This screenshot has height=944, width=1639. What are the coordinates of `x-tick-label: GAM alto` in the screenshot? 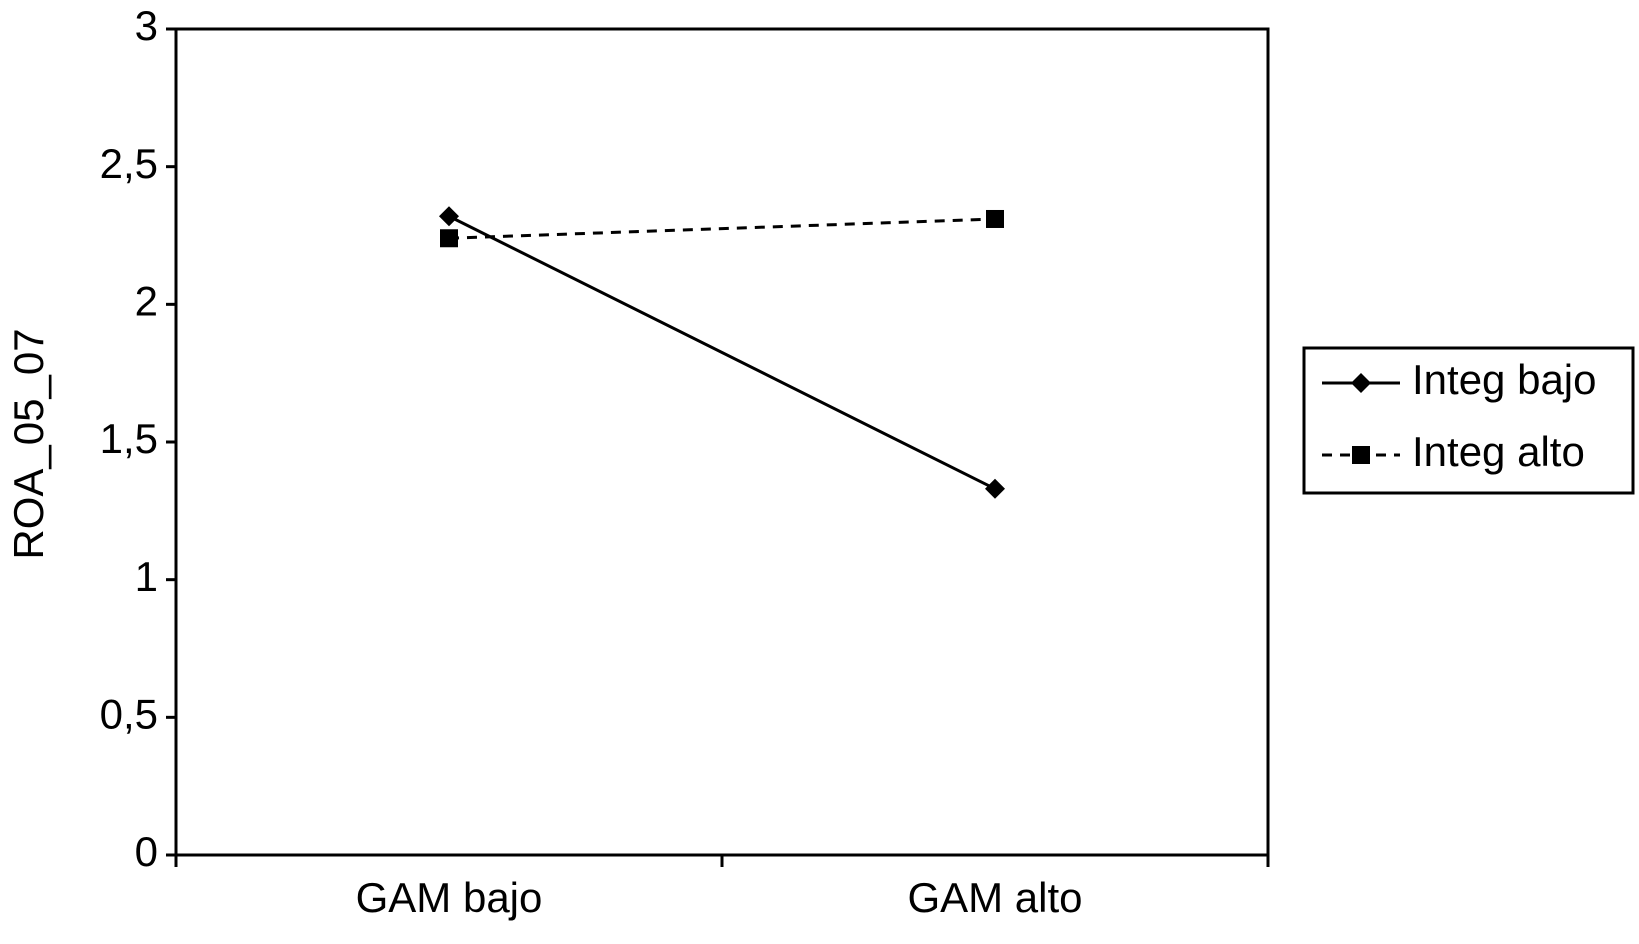 It's located at (994, 897).